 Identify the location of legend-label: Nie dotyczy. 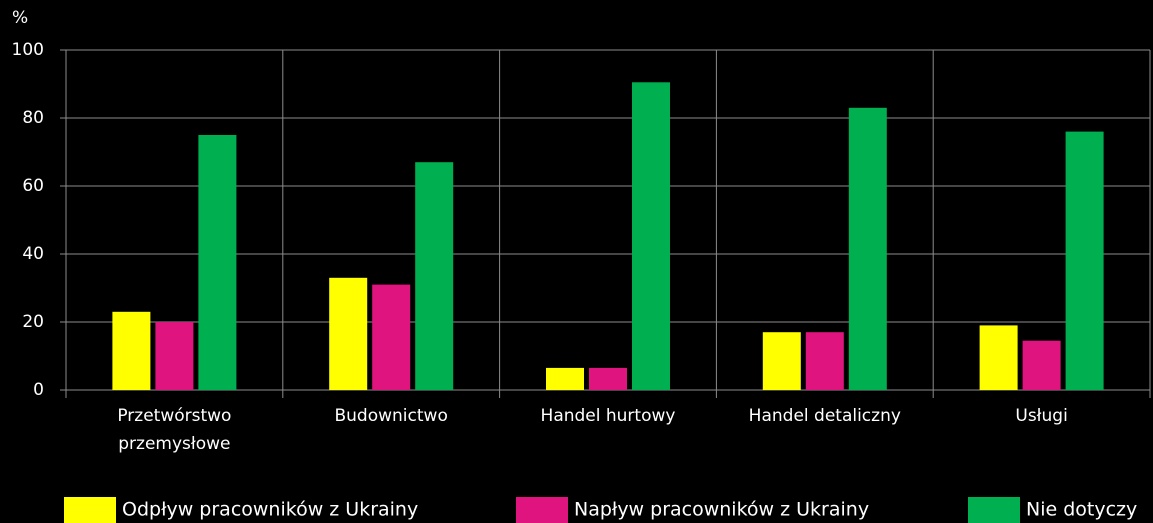
(1081, 510).